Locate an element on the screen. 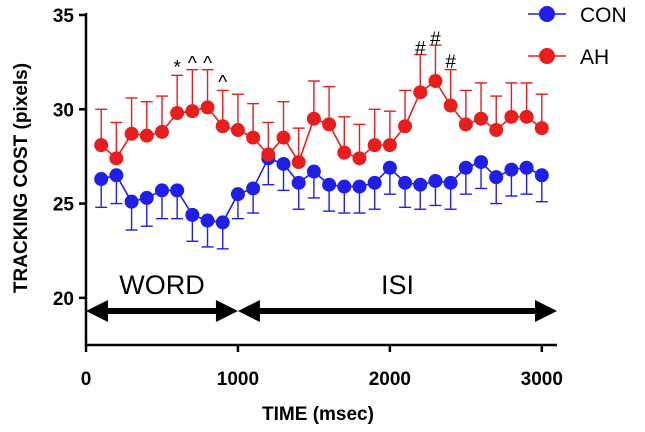  annotation-mark: * is located at coordinates (177, 67).